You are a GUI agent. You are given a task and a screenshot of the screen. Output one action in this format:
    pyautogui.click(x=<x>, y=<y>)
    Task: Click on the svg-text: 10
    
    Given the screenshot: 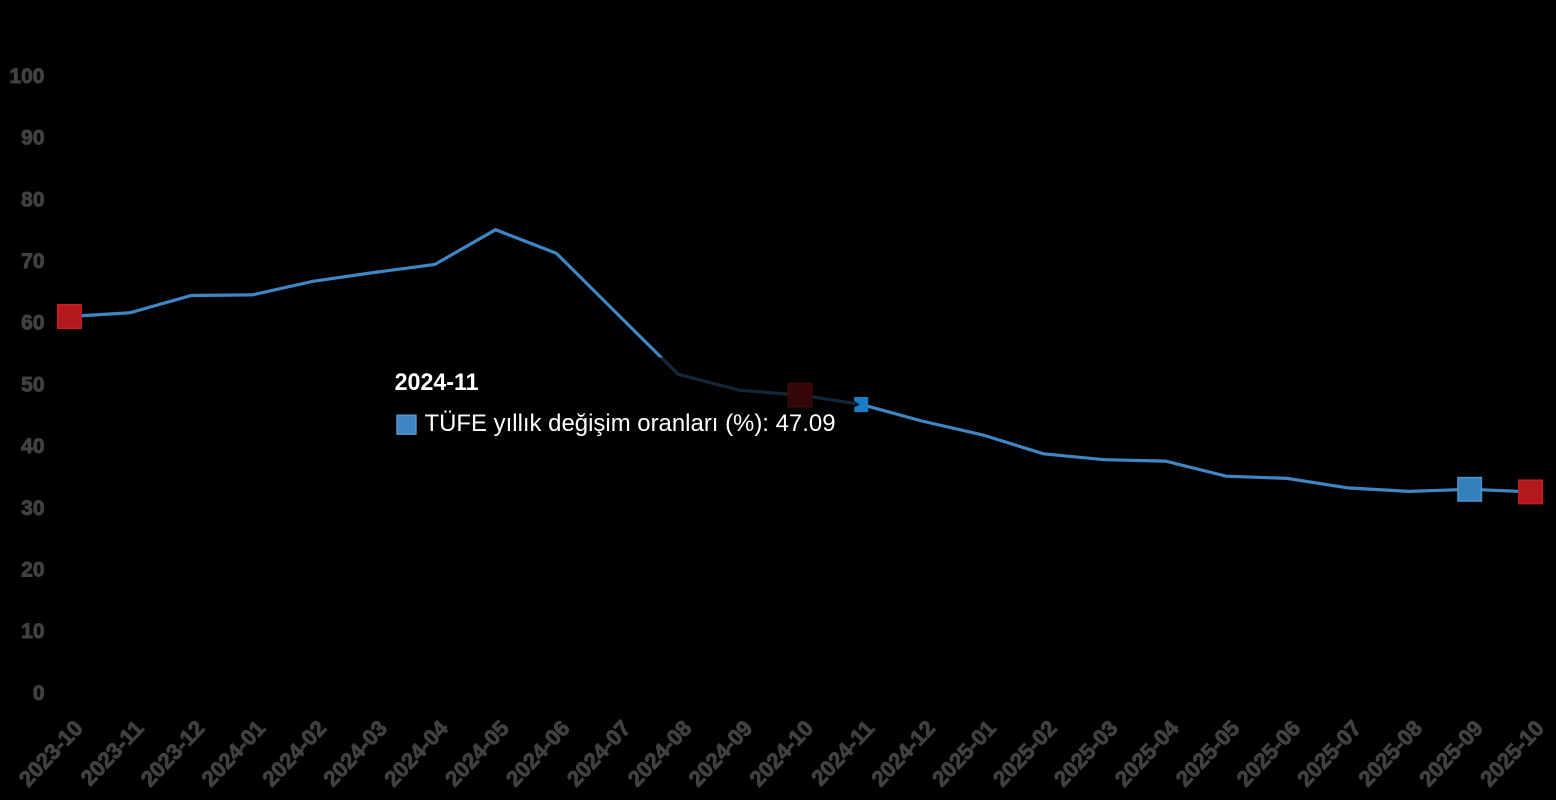 What is the action you would take?
    pyautogui.click(x=32, y=631)
    